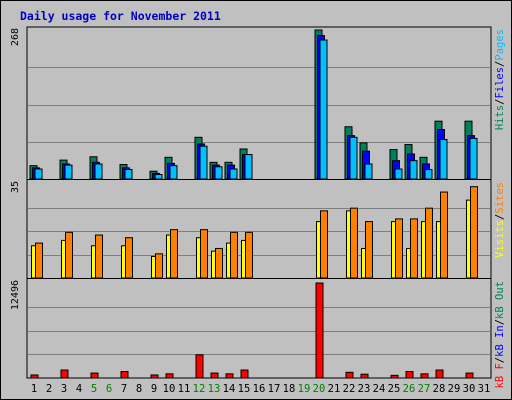  What do you see at coordinates (94, 389) in the screenshot?
I see `x-tick-label: 5` at bounding box center [94, 389].